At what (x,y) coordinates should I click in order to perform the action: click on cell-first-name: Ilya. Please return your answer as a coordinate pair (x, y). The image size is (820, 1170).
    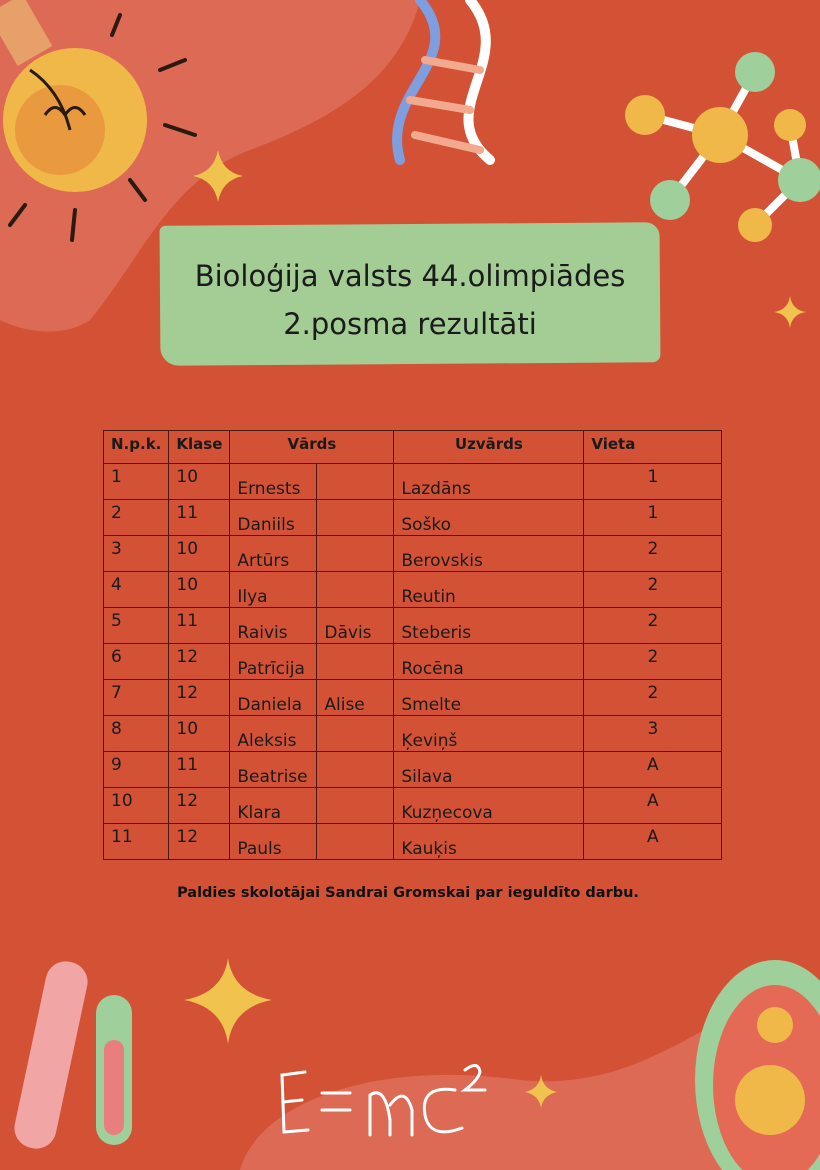
    Looking at the image, I should click on (273, 589).